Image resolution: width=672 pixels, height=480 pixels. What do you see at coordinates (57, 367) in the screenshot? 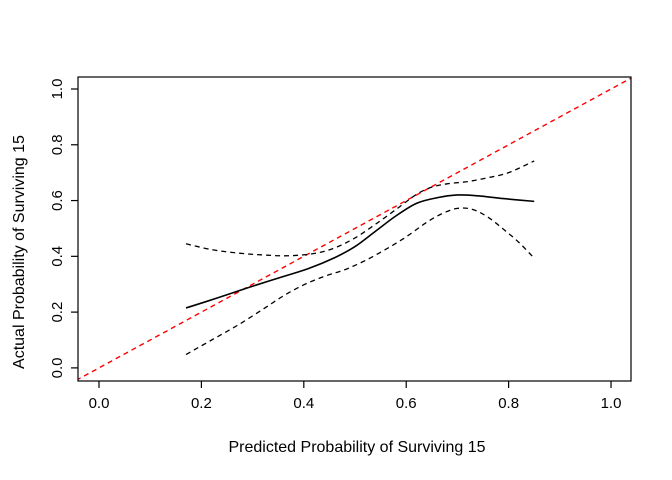
I see `y-tick-label: 0.0` at bounding box center [57, 367].